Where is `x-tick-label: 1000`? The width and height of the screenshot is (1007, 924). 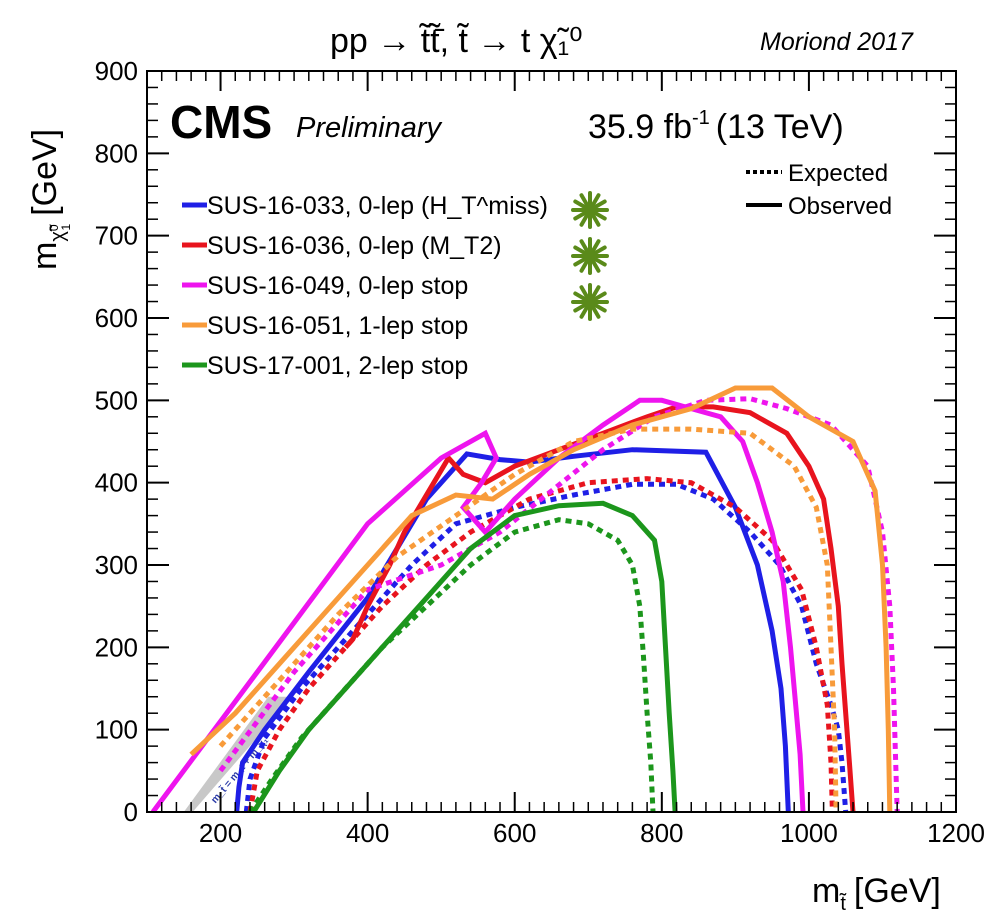
x-tick-label: 1000 is located at coordinates (809, 833).